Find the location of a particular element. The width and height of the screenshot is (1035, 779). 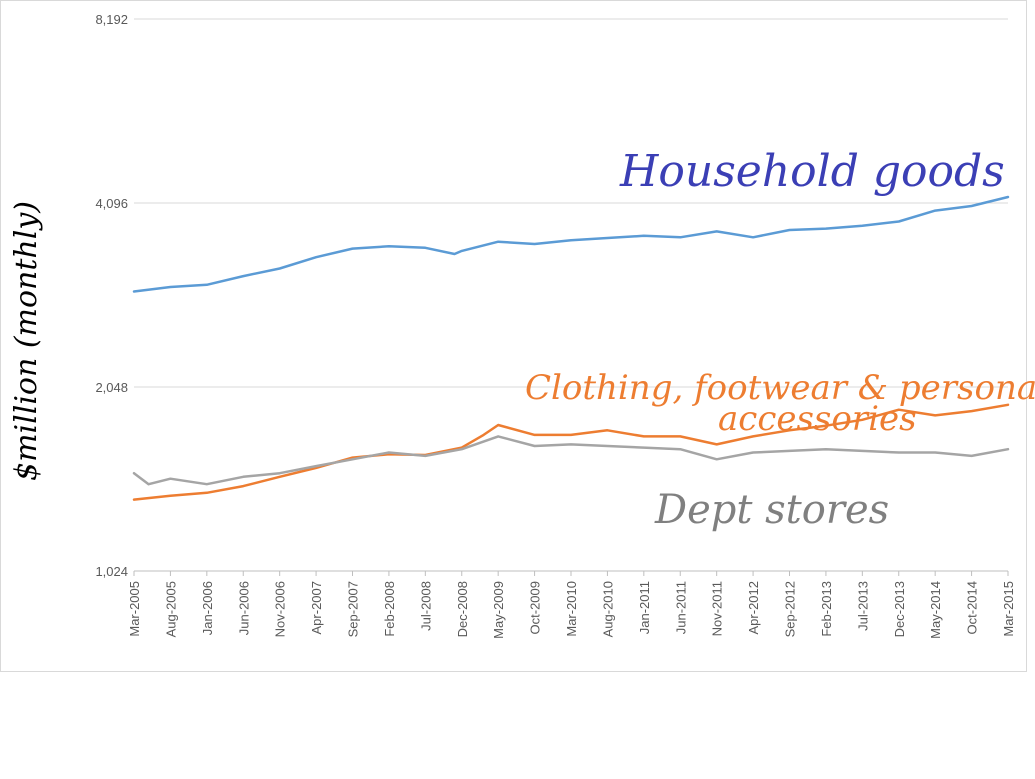

y-tick-label: 2,048 is located at coordinates (111, 387).